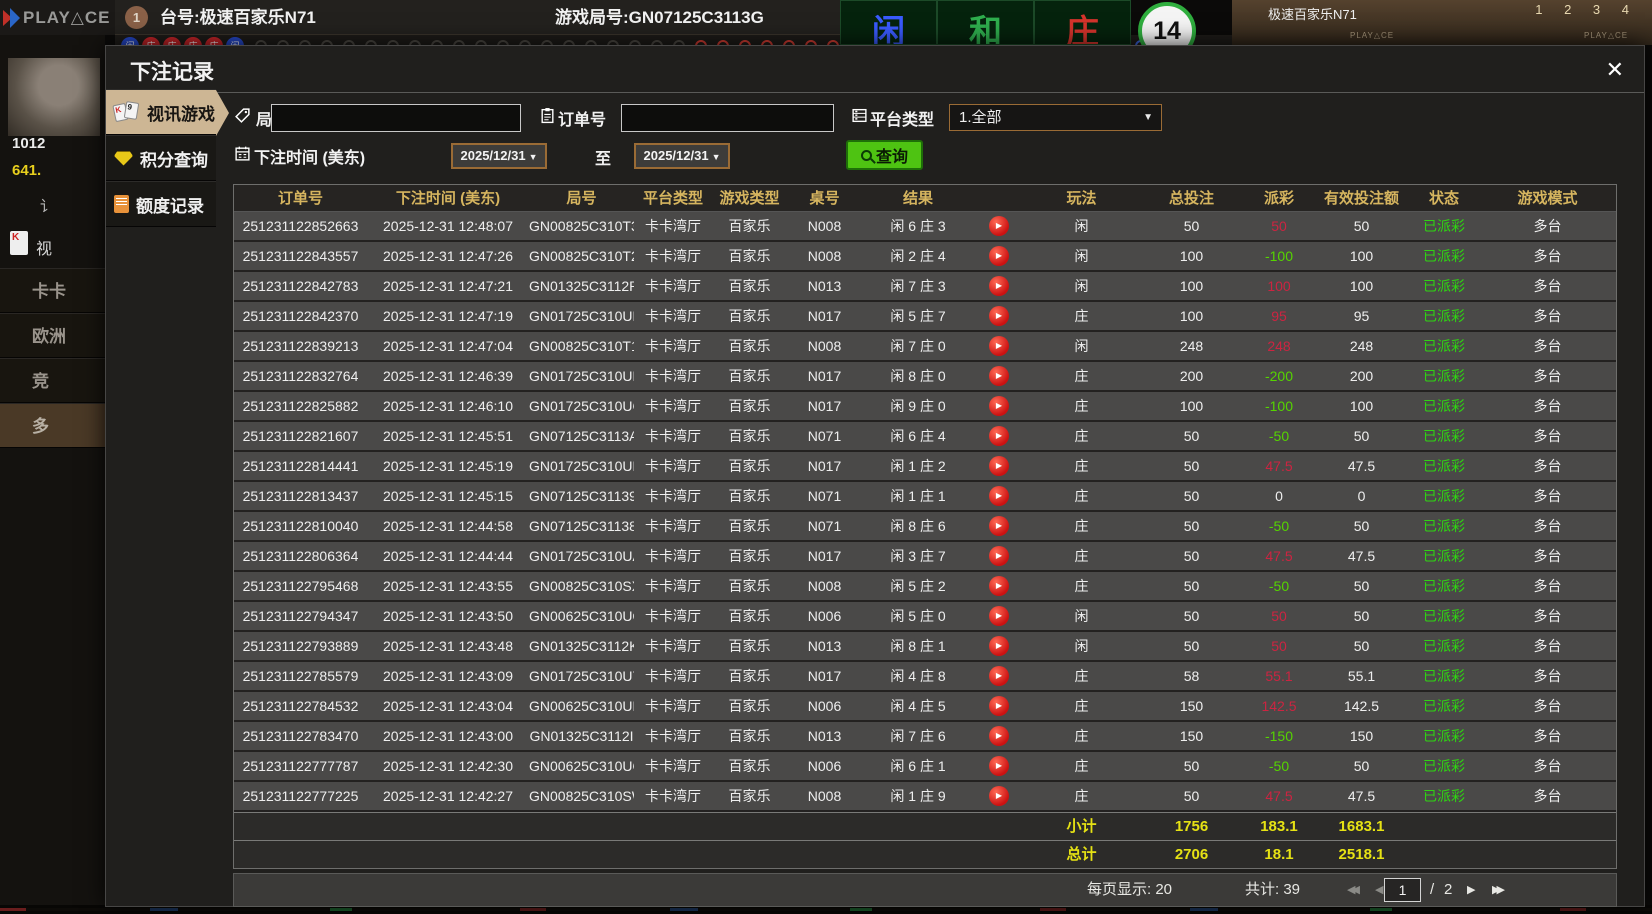 Image resolution: width=1652 pixels, height=914 pixels. I want to click on page-number-input, so click(1402, 890).